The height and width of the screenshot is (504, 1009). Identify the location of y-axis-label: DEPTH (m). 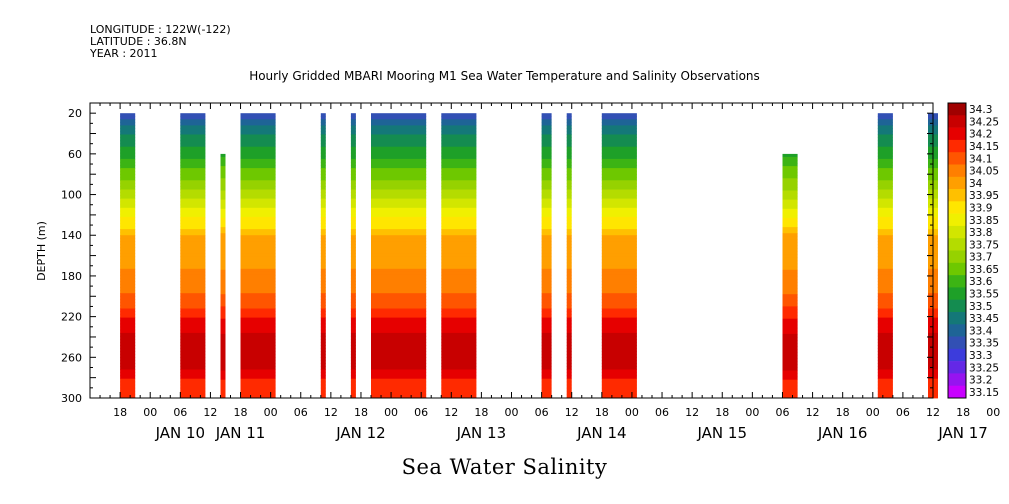
(41, 251).